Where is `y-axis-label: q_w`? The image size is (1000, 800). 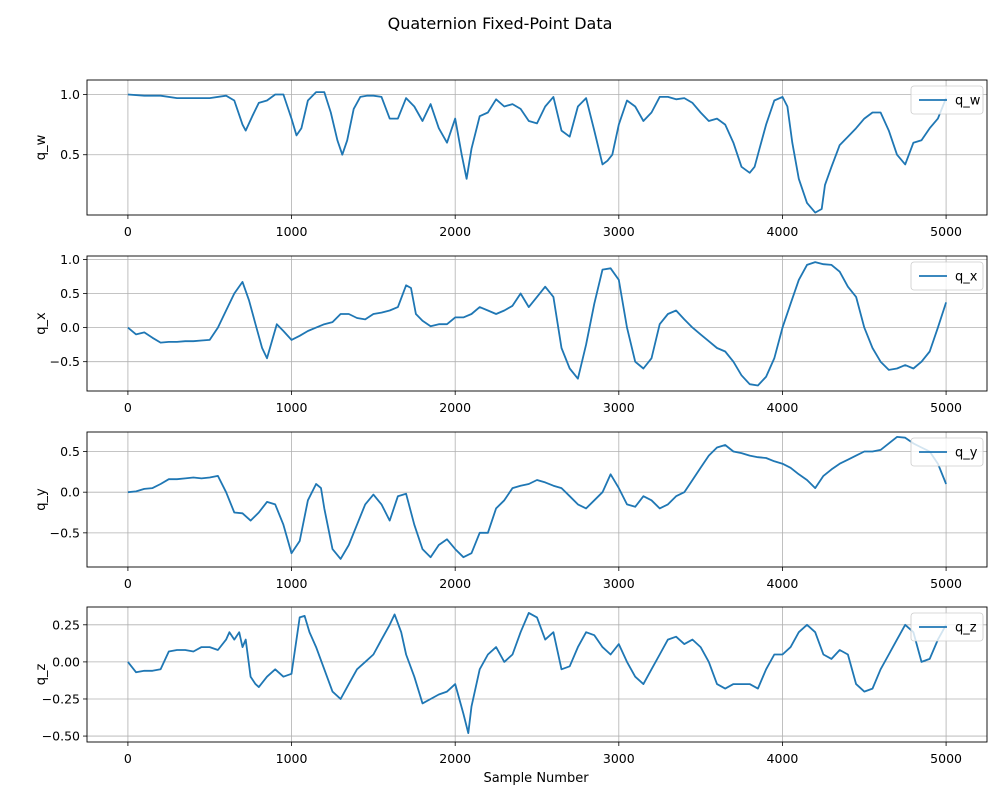 y-axis-label: q_w is located at coordinates (41, 147).